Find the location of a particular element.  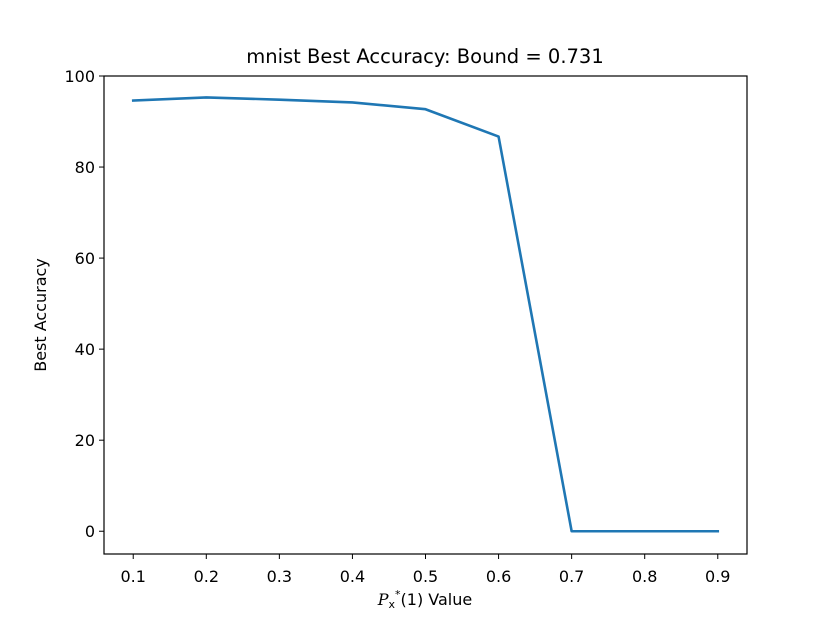

x-tick-label: 0.8 is located at coordinates (644, 576).